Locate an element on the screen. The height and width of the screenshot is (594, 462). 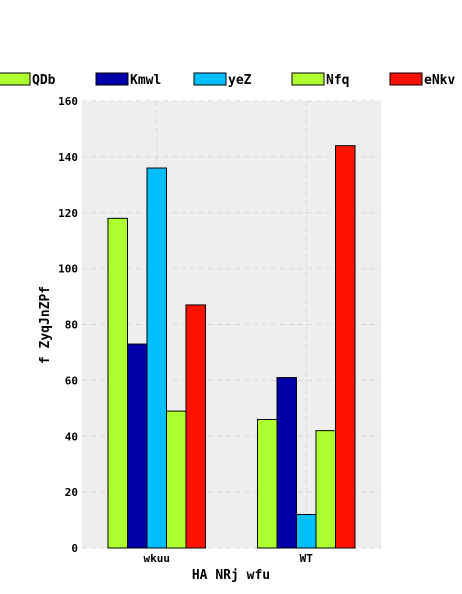
y-tick-label: 0 is located at coordinates (74, 548).